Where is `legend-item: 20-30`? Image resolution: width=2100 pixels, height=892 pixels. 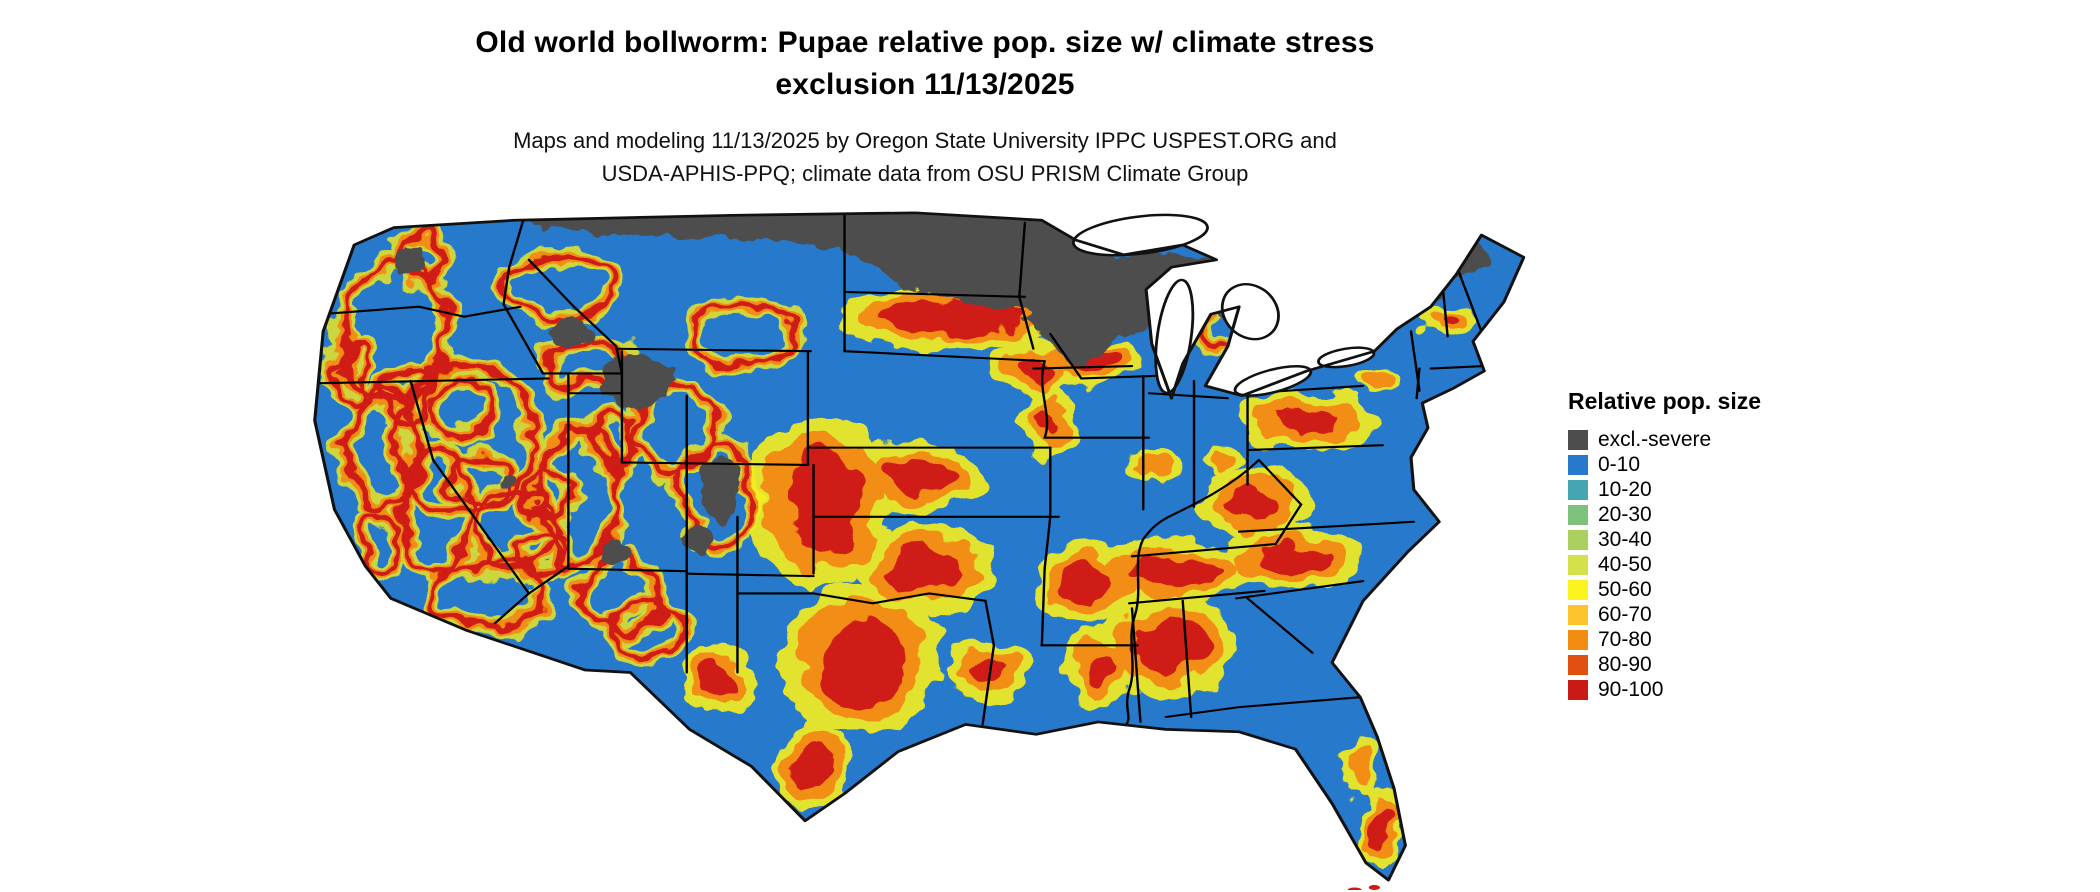
legend-item: 20-30 is located at coordinates (1664, 514).